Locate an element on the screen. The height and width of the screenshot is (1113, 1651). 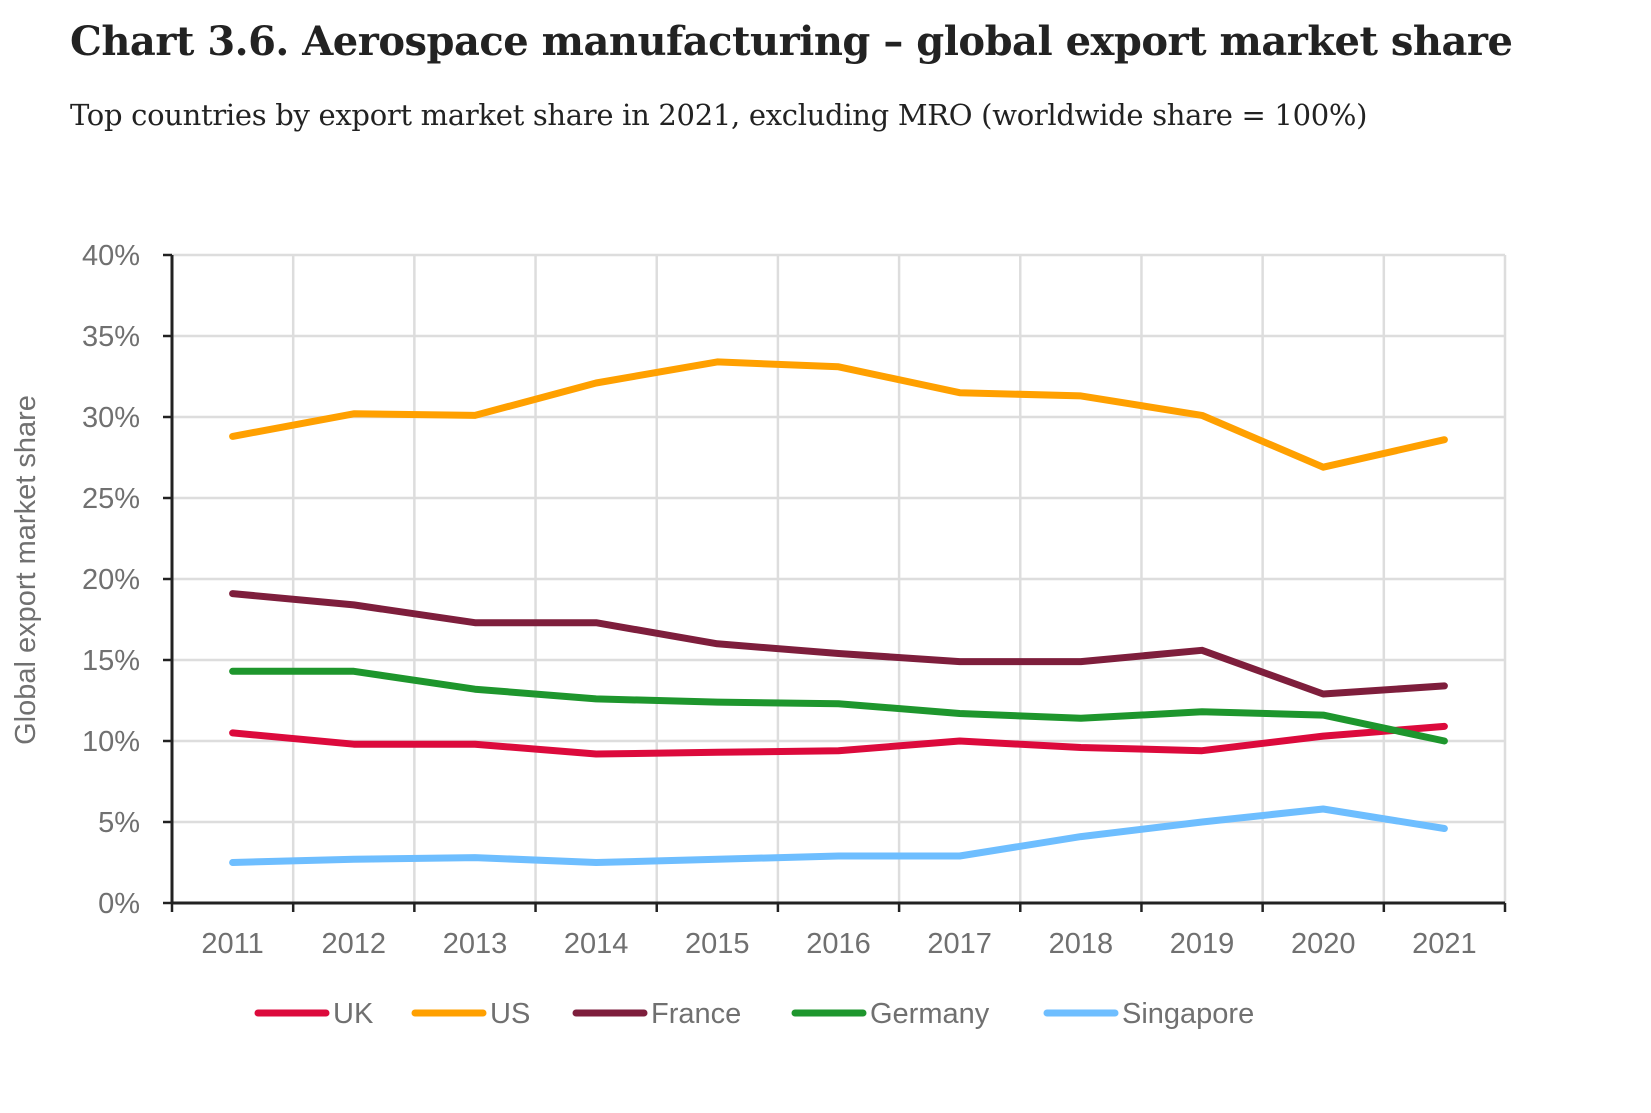
x-tick-label: 2017 is located at coordinates (959, 944).